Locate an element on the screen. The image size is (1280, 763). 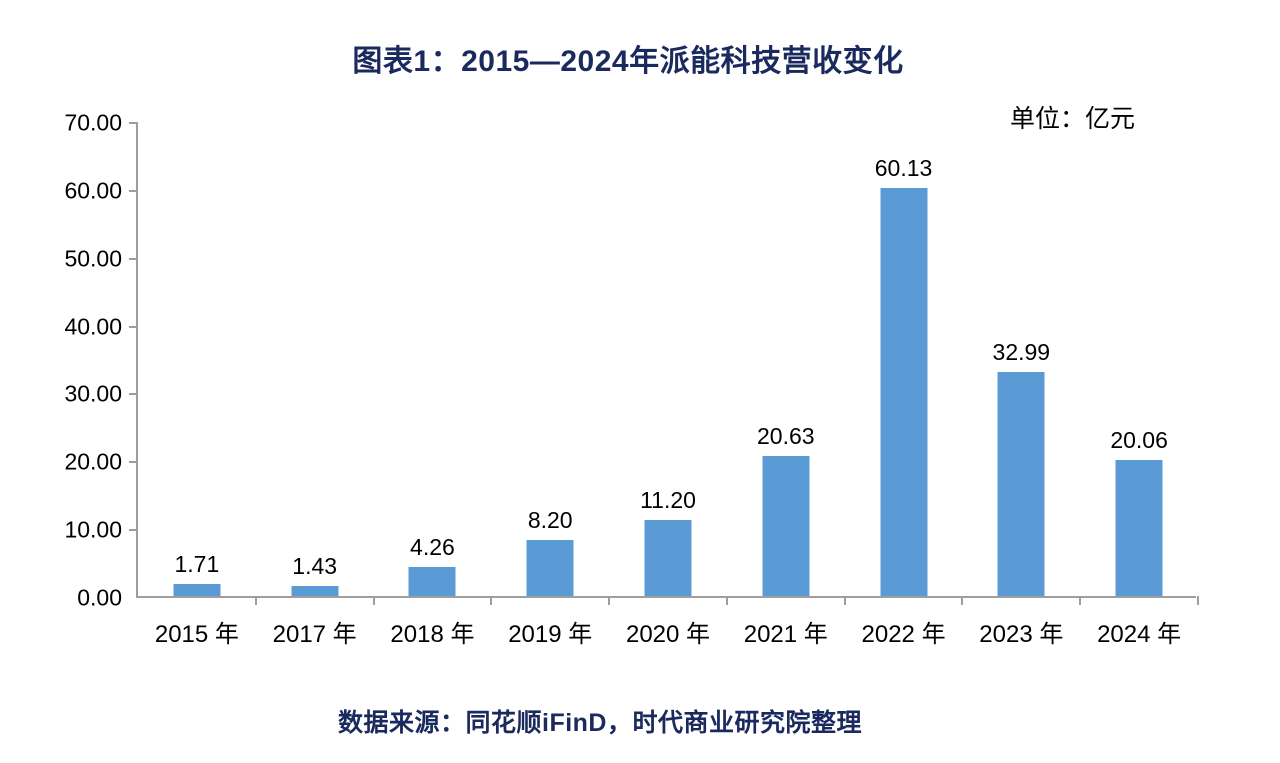
bar-2020年 is located at coordinates (668, 558).